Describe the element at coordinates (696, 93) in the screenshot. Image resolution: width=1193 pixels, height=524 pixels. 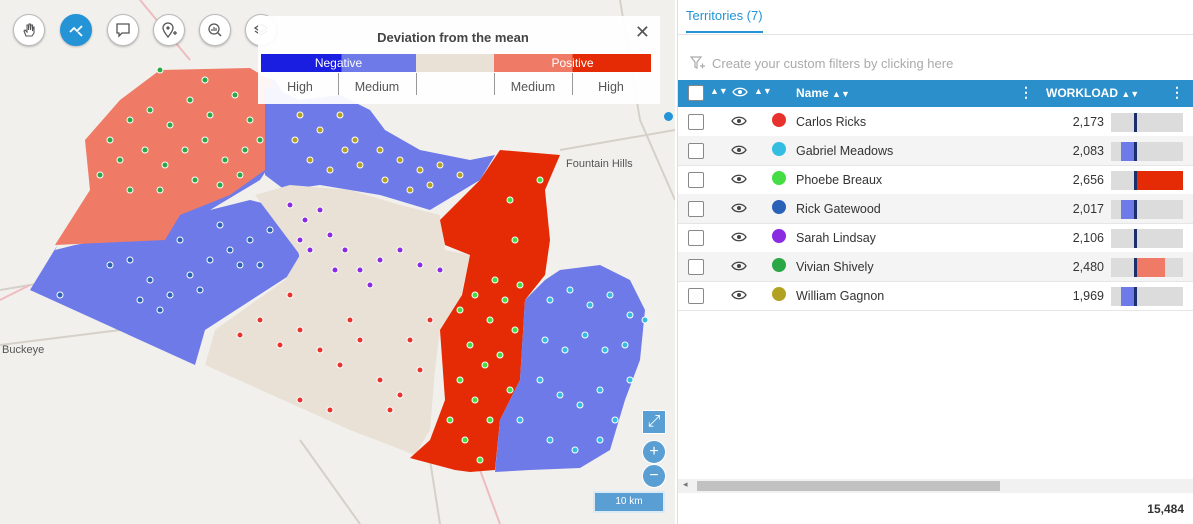
I see `select-all-checkbox` at that location.